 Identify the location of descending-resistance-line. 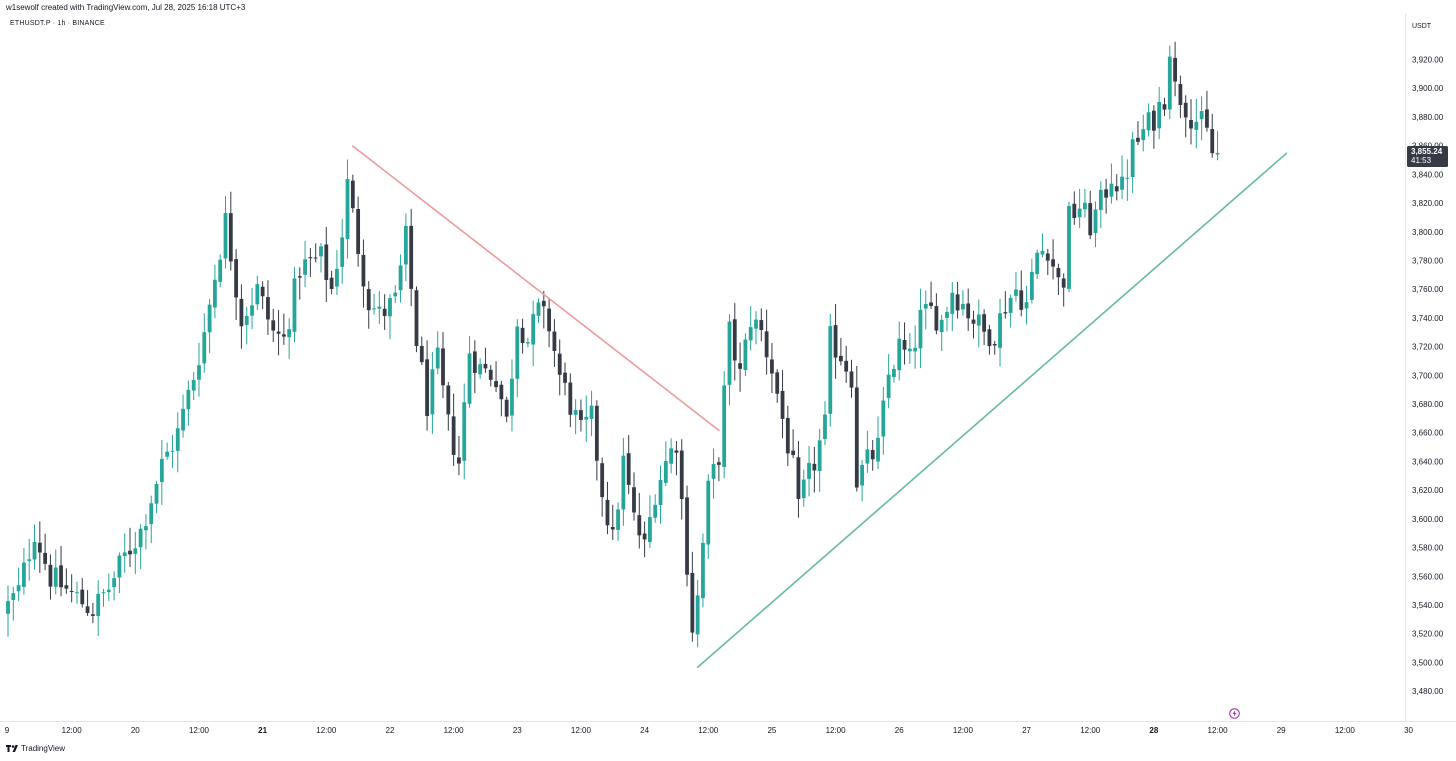
(536, 288).